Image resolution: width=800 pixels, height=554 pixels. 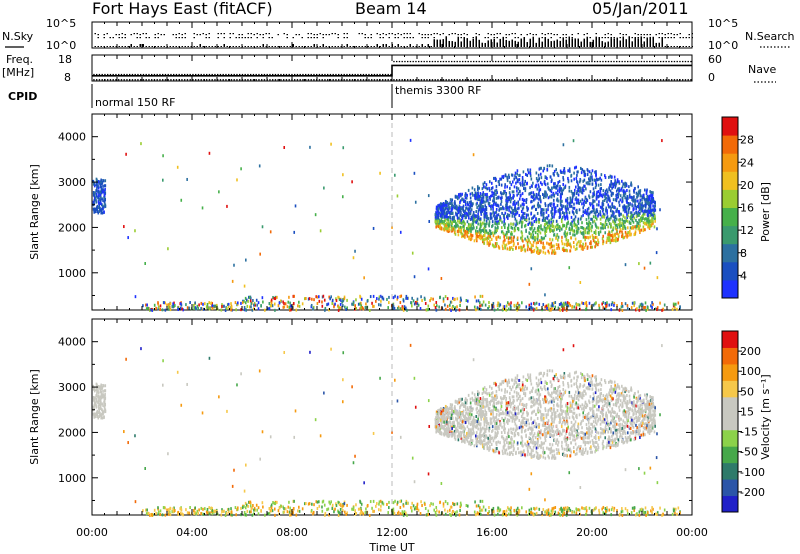 What do you see at coordinates (715, 59) in the screenshot?
I see `nave-tick-top: 60` at bounding box center [715, 59].